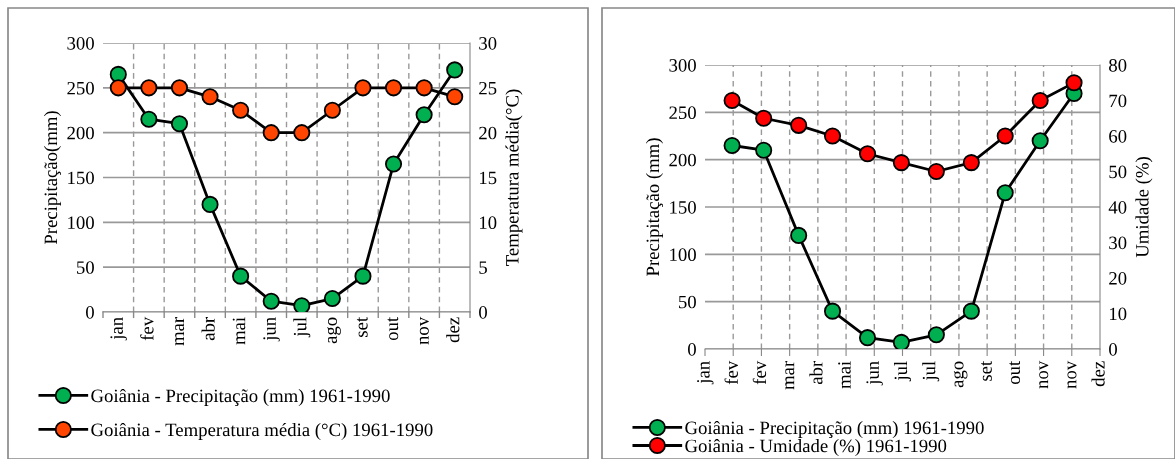 Image resolution: width=1175 pixels, height=459 pixels. I want to click on y-tick-label: 50, so click(687, 302).